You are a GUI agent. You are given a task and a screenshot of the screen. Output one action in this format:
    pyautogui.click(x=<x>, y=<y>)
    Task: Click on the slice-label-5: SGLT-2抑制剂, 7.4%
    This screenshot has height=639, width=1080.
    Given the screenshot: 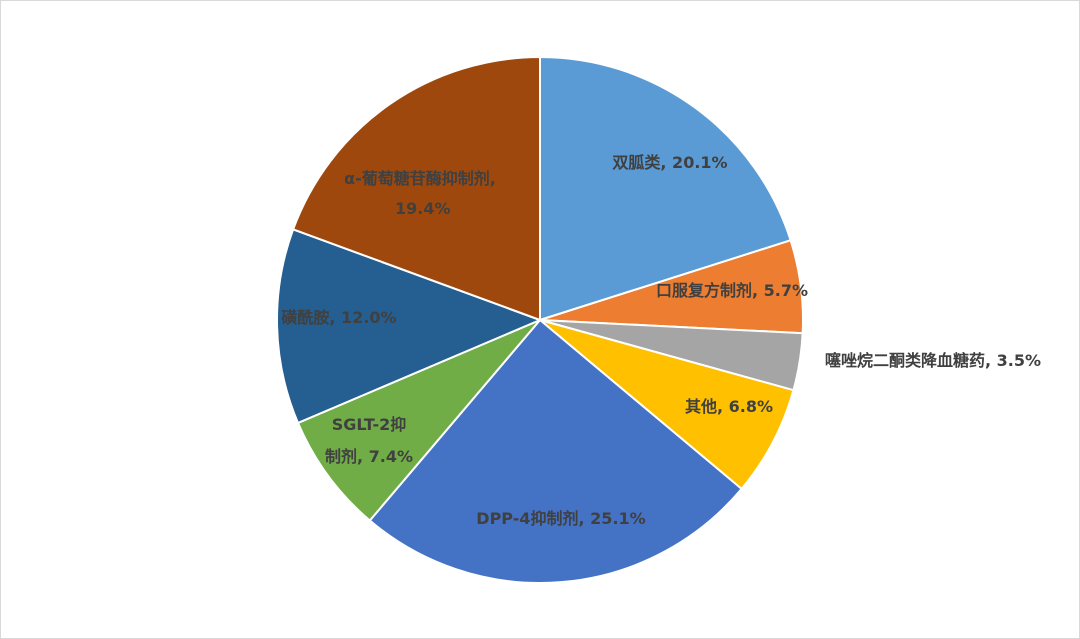 What is the action you would take?
    pyautogui.click(x=369, y=440)
    